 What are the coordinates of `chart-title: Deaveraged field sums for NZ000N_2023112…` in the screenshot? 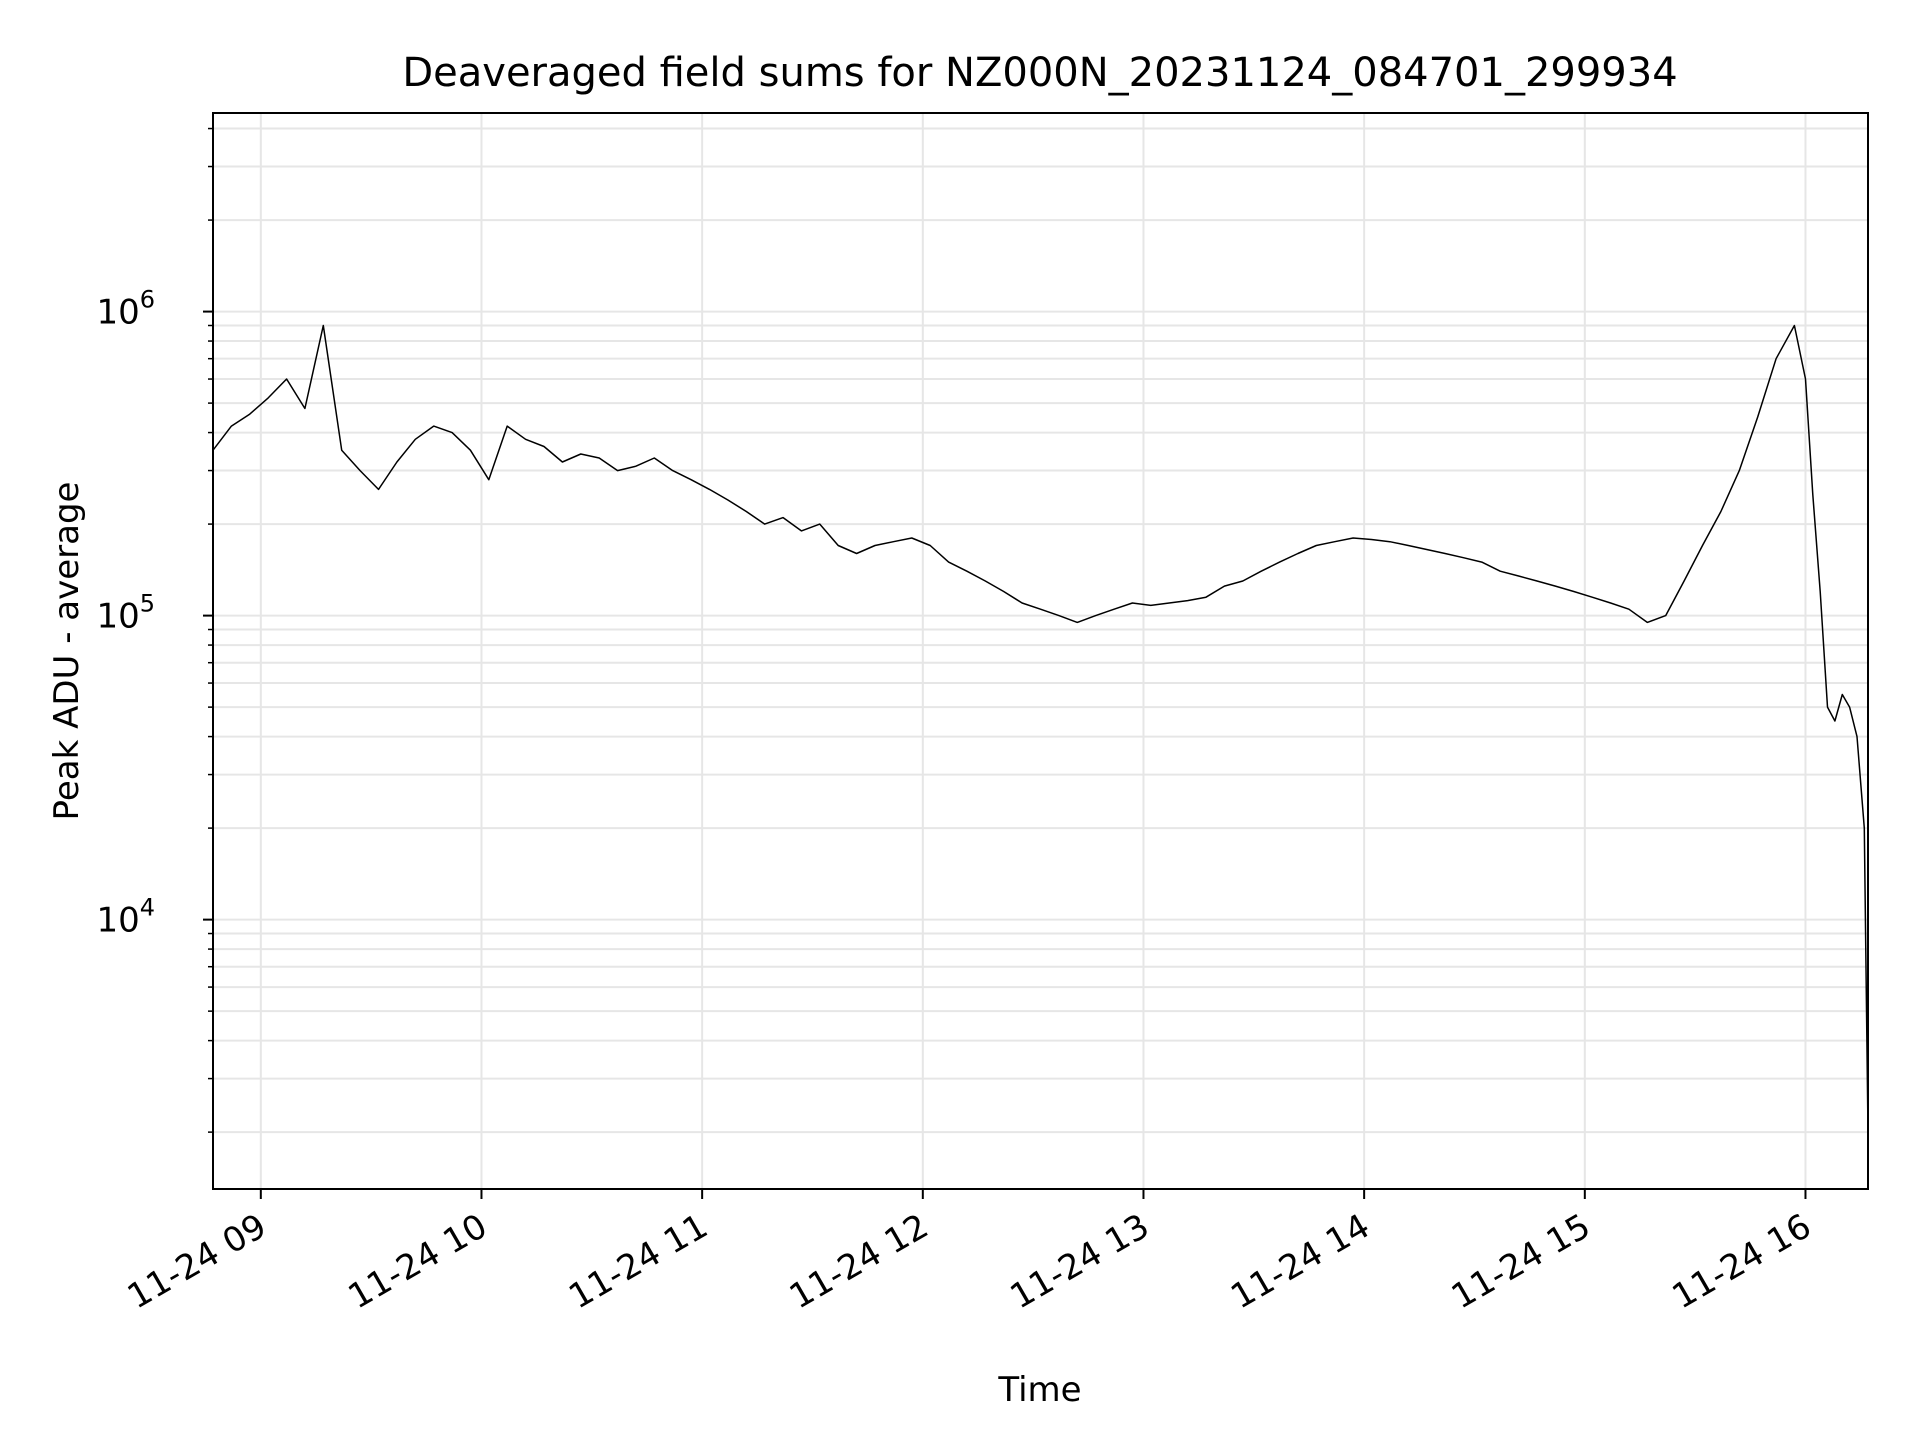 It's located at (1039, 73).